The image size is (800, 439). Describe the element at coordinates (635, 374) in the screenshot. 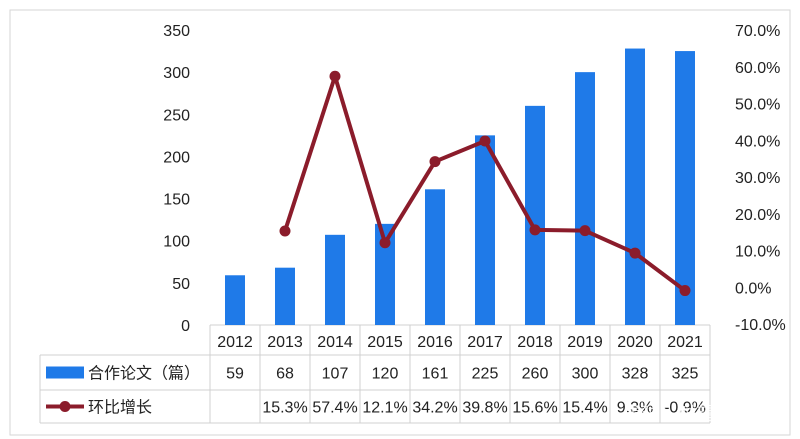

I see `table-cell-bar-value: 328` at that location.